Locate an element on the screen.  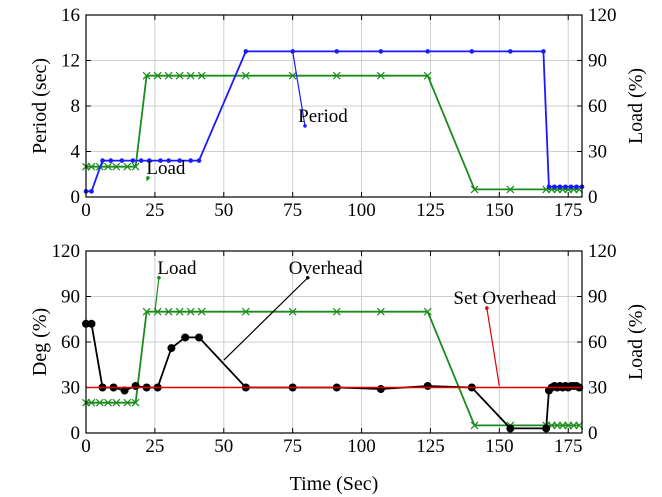
y2-tick-label: 90 is located at coordinates (597, 61).